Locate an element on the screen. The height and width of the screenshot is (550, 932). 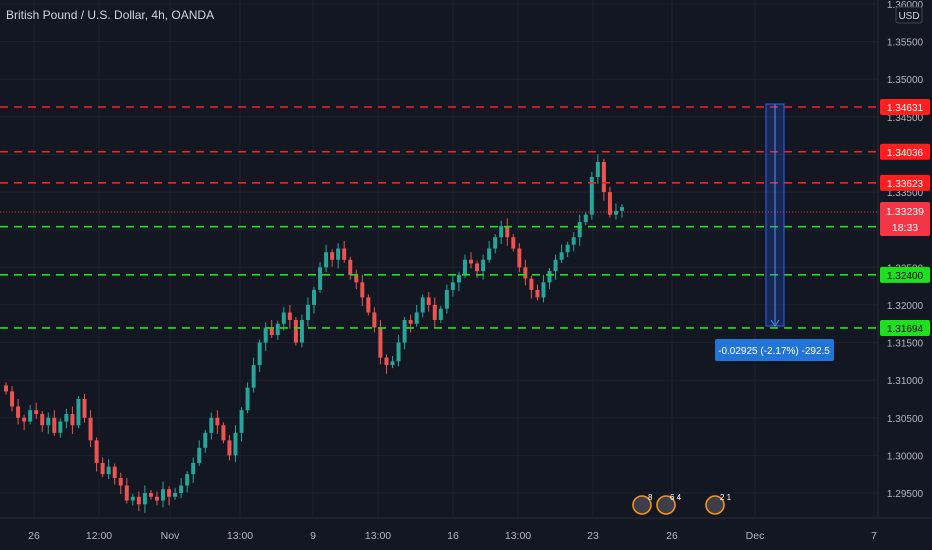
economic-events: 8 6 4 2 1 is located at coordinates (682, 504).